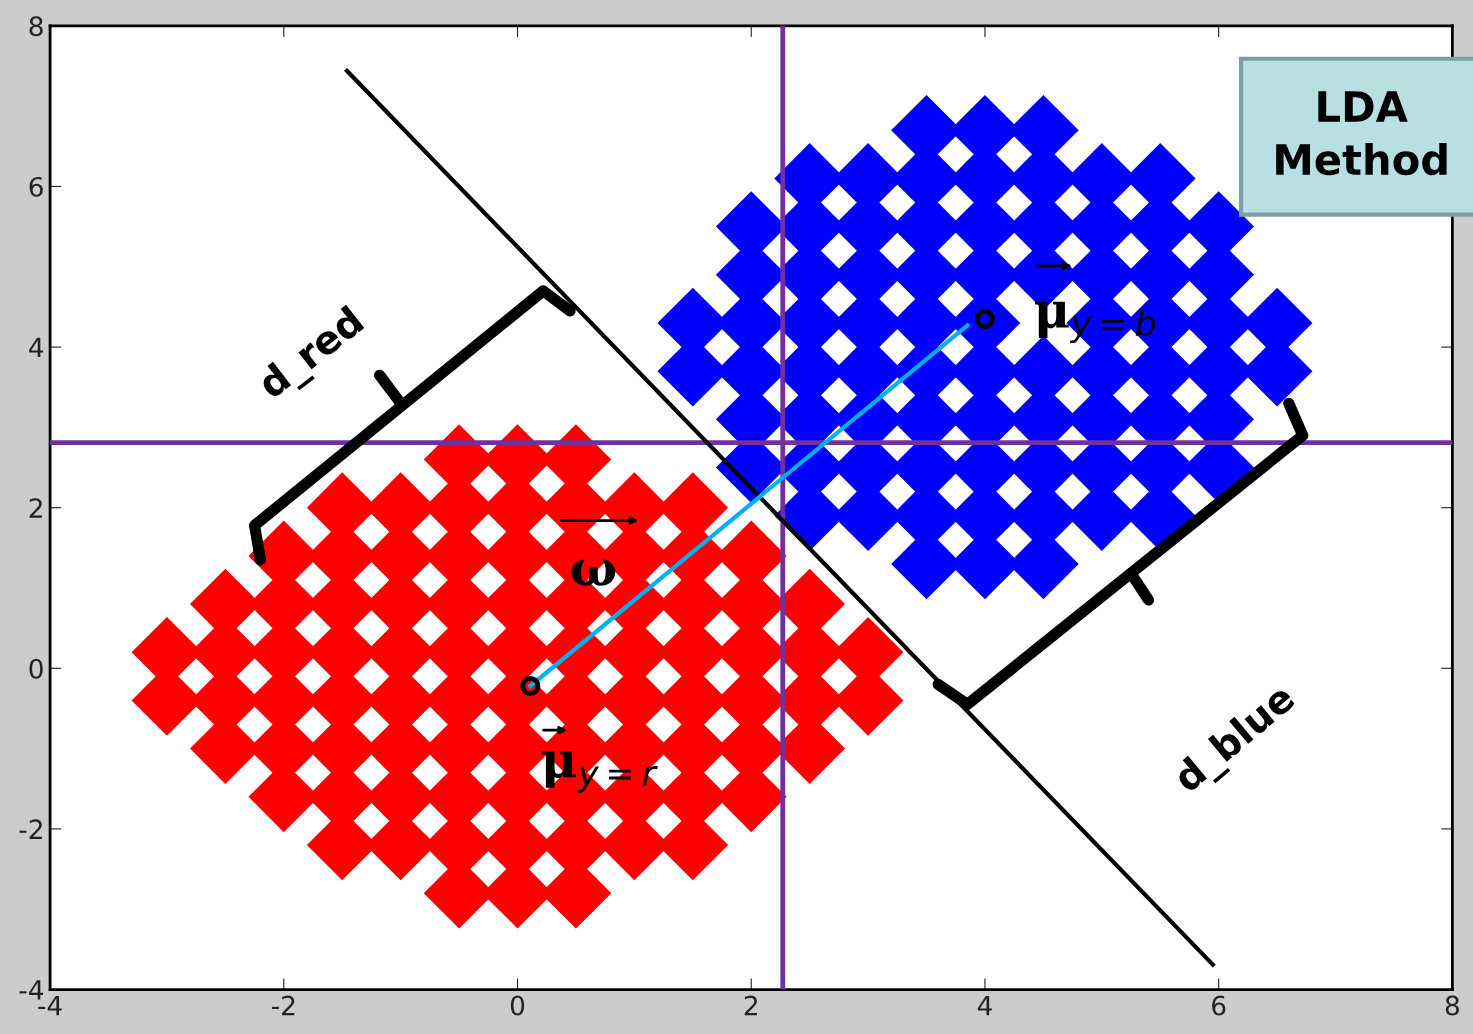 The height and width of the screenshot is (1034, 1473). Describe the element at coordinates (283, 1005) in the screenshot. I see `x-tick-label: -2` at that location.